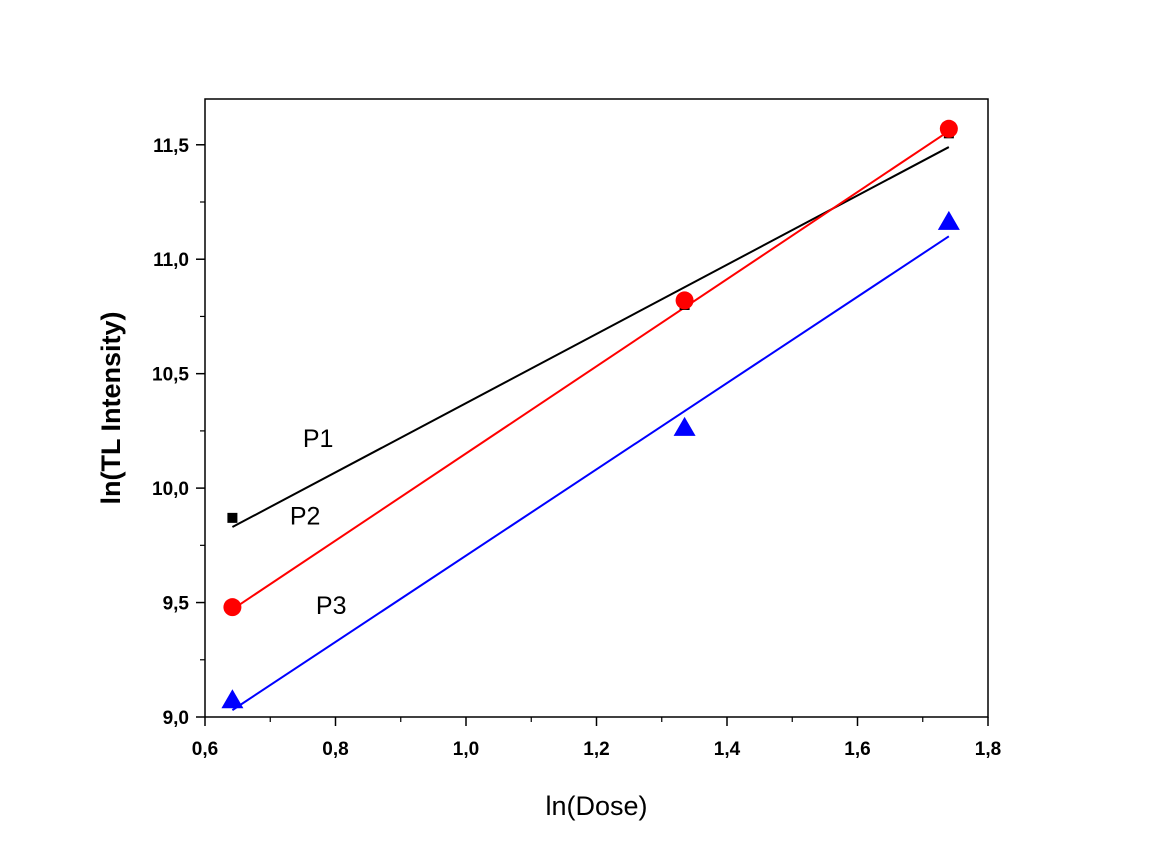  I want to click on x-tick-label: 1,4, so click(727, 749).